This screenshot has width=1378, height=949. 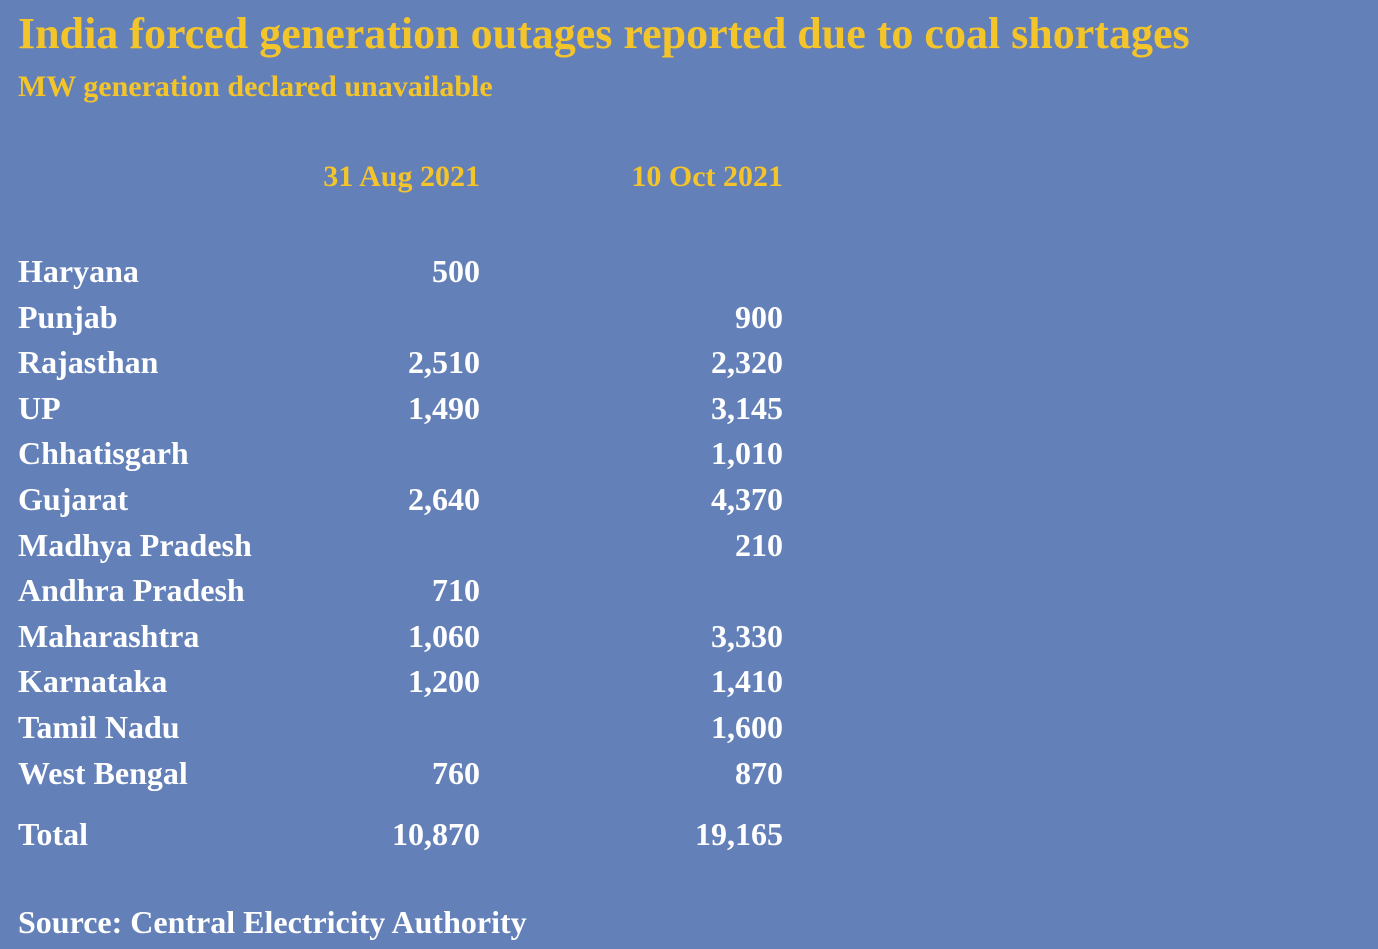 I want to click on table-row-maharashtra-value-oct-2021: 3,330, so click(x=747, y=636).